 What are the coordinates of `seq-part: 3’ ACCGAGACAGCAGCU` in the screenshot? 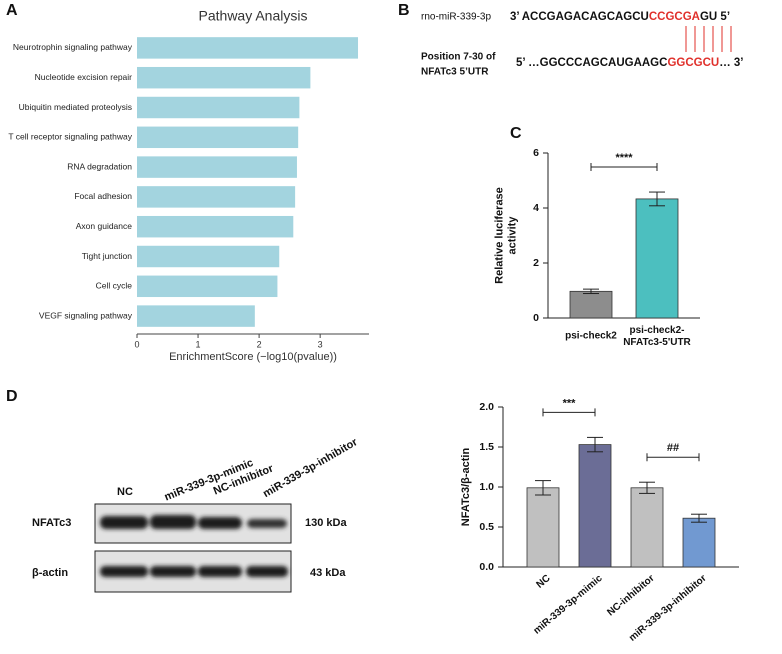 It's located at (579, 17).